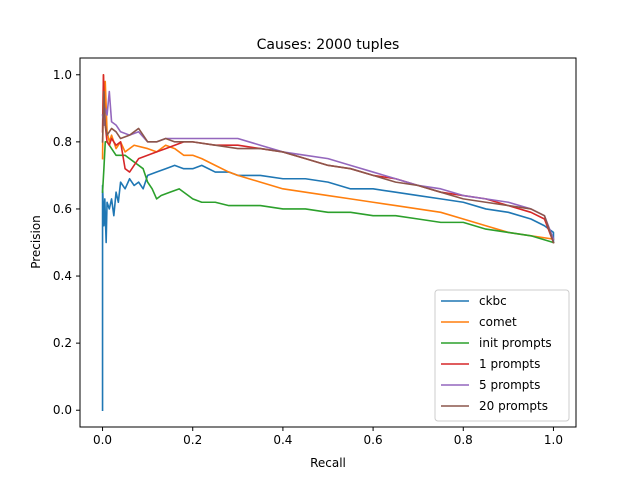 The image size is (640, 480). What do you see at coordinates (493, 301) in the screenshot?
I see `legend-label: ckbc` at bounding box center [493, 301].